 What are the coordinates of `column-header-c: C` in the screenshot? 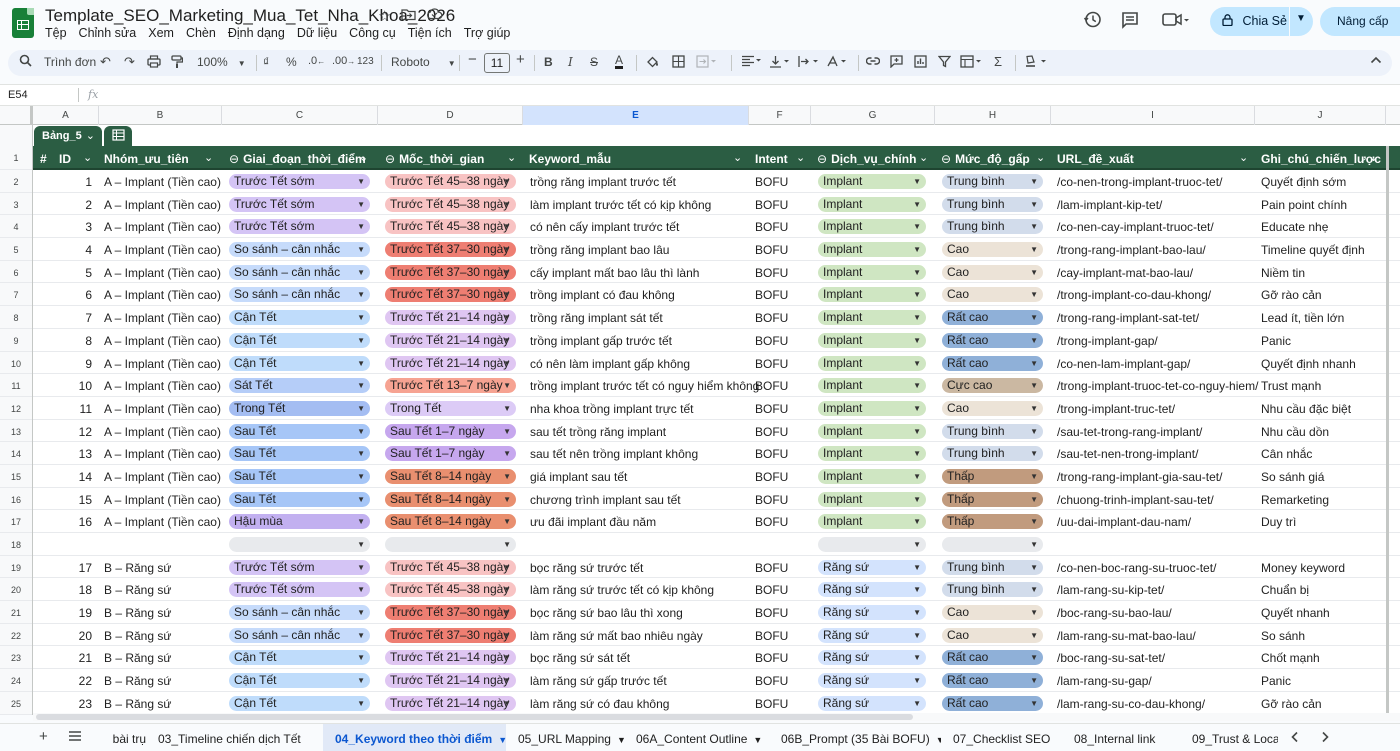 It's located at (300, 115).